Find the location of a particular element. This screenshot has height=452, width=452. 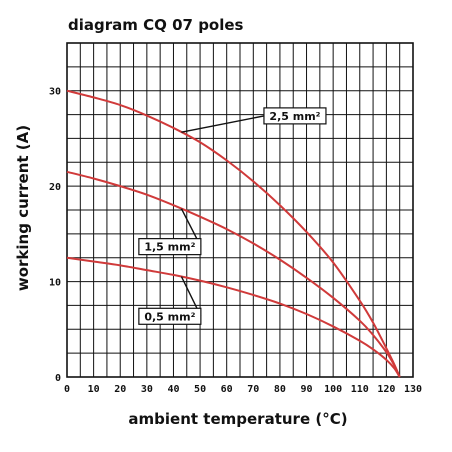

x-tick-label: 100 is located at coordinates (333, 389).